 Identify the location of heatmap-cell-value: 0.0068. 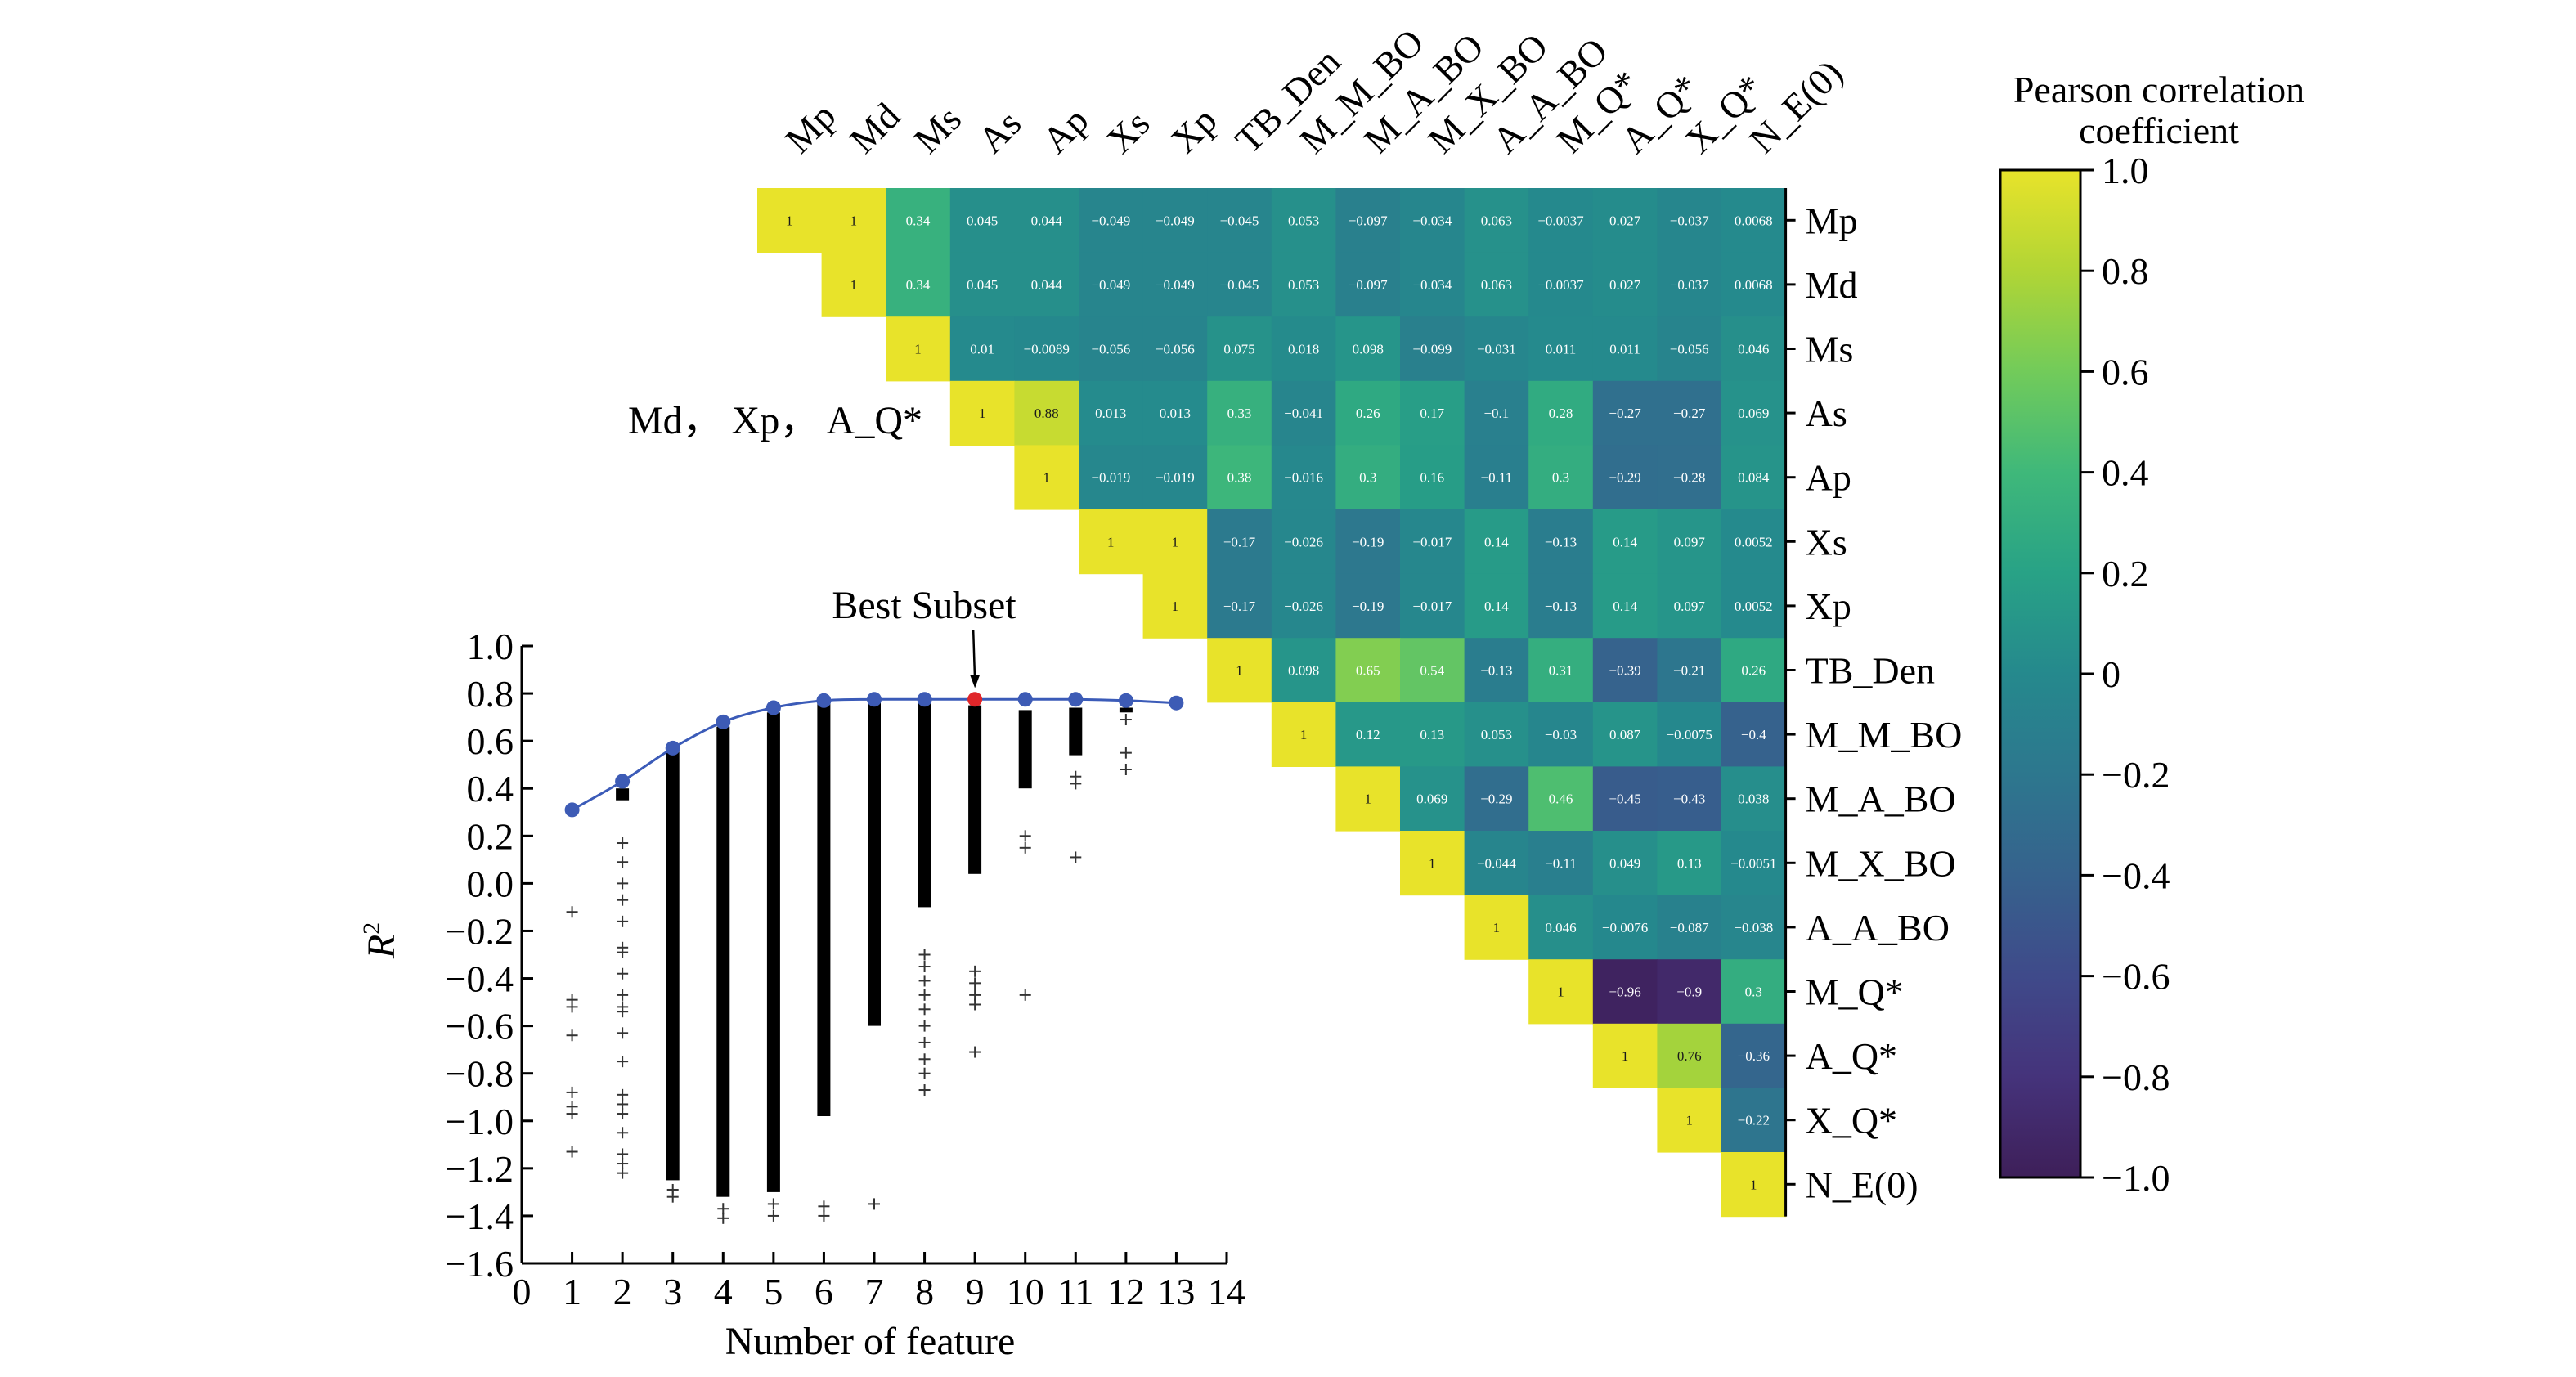
(1754, 220).